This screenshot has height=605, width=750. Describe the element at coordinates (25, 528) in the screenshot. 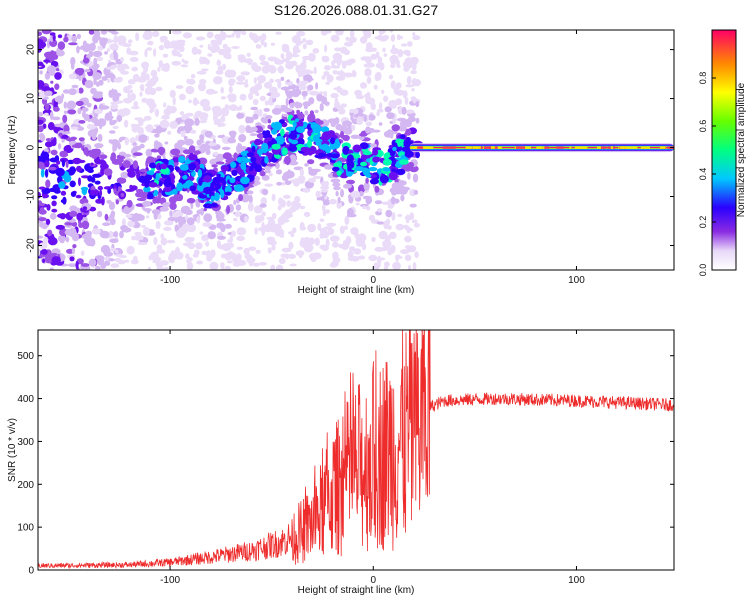

I see `y-tick-label: 100` at that location.